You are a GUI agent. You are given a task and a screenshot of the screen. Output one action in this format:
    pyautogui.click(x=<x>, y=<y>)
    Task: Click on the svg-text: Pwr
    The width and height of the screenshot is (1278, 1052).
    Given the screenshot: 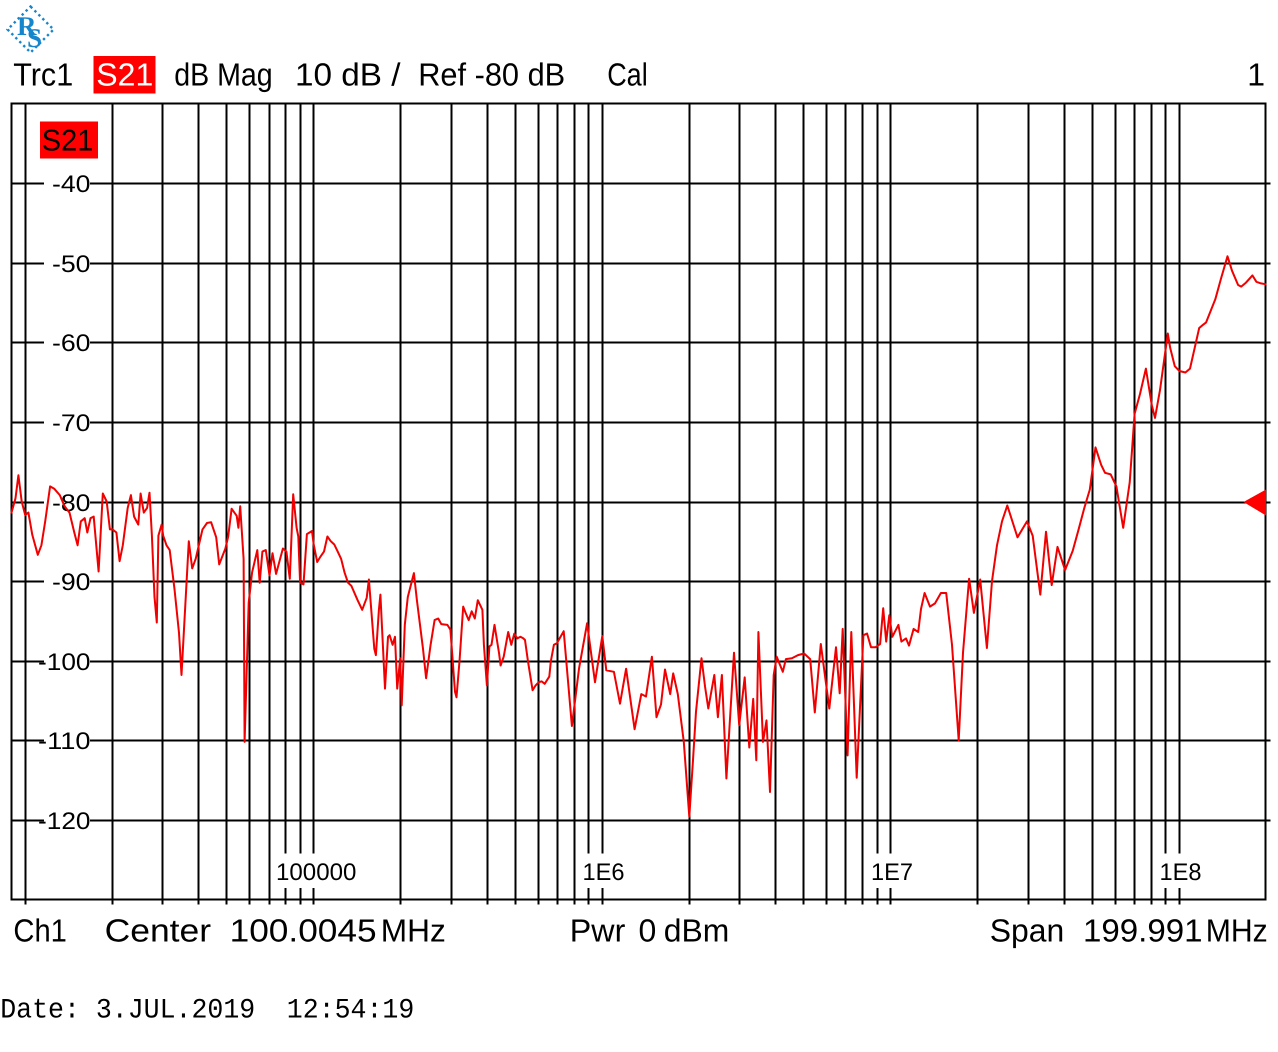 What is the action you would take?
    pyautogui.click(x=598, y=931)
    